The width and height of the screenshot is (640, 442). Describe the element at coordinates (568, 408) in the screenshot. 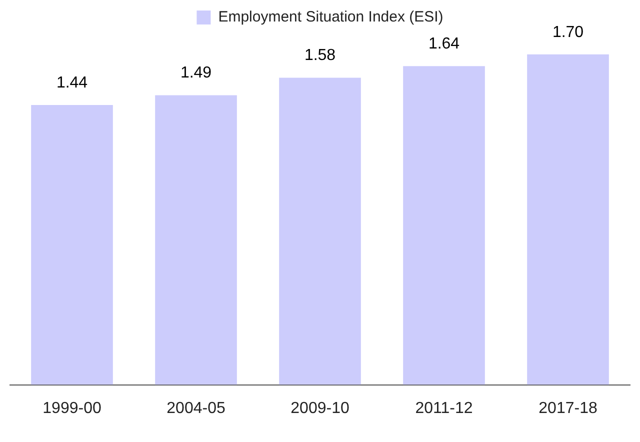

I see `x-tick-label: 2017-18` at that location.